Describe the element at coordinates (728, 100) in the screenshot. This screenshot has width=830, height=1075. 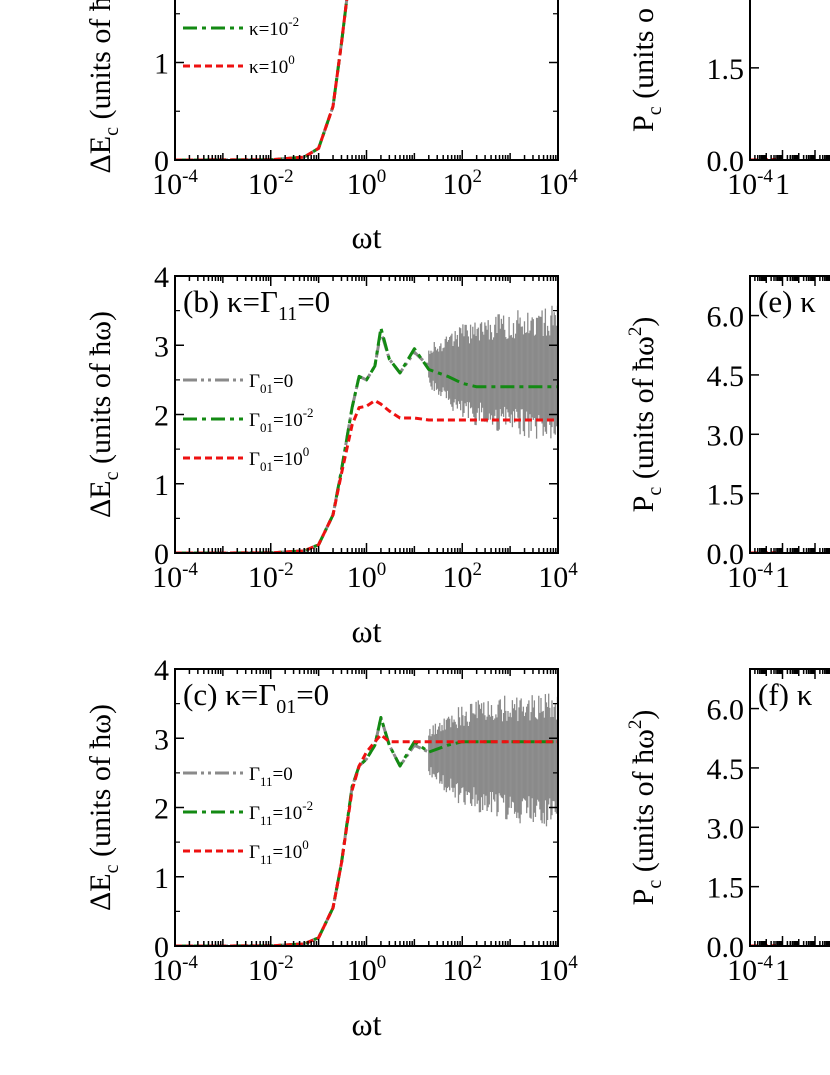
I see `panel-d: 10-410.01.53.0Pc (units o` at that location.